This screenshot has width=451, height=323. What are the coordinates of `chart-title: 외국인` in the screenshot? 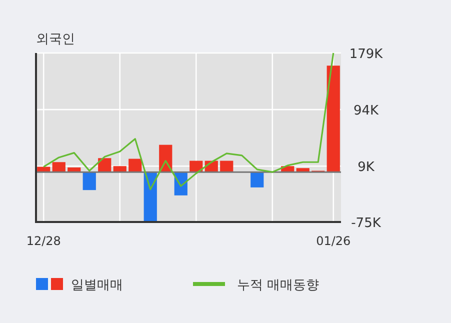 It's located at (55, 39).